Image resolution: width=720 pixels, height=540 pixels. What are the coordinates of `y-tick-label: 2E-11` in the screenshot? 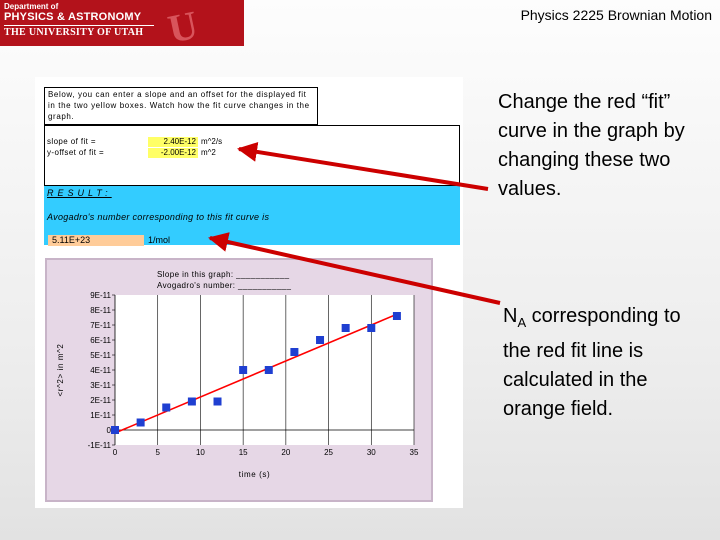 It's located at (100, 400).